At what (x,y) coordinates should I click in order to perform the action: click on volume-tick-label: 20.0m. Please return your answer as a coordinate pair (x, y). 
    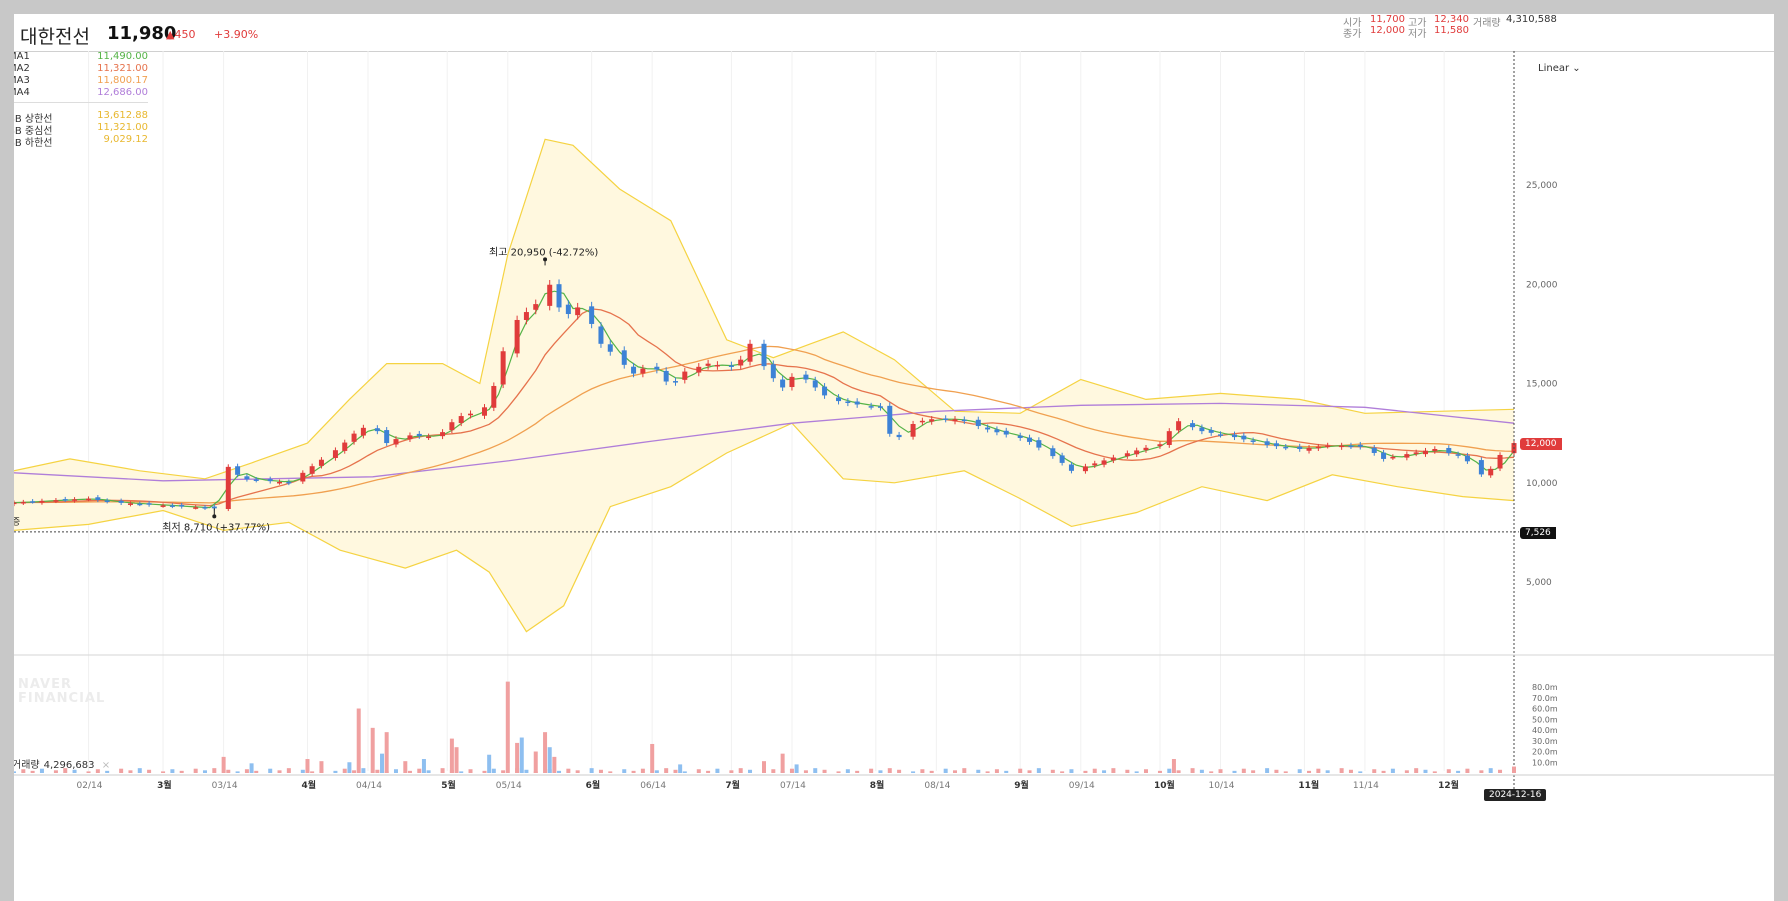
    Looking at the image, I should click on (1545, 752).